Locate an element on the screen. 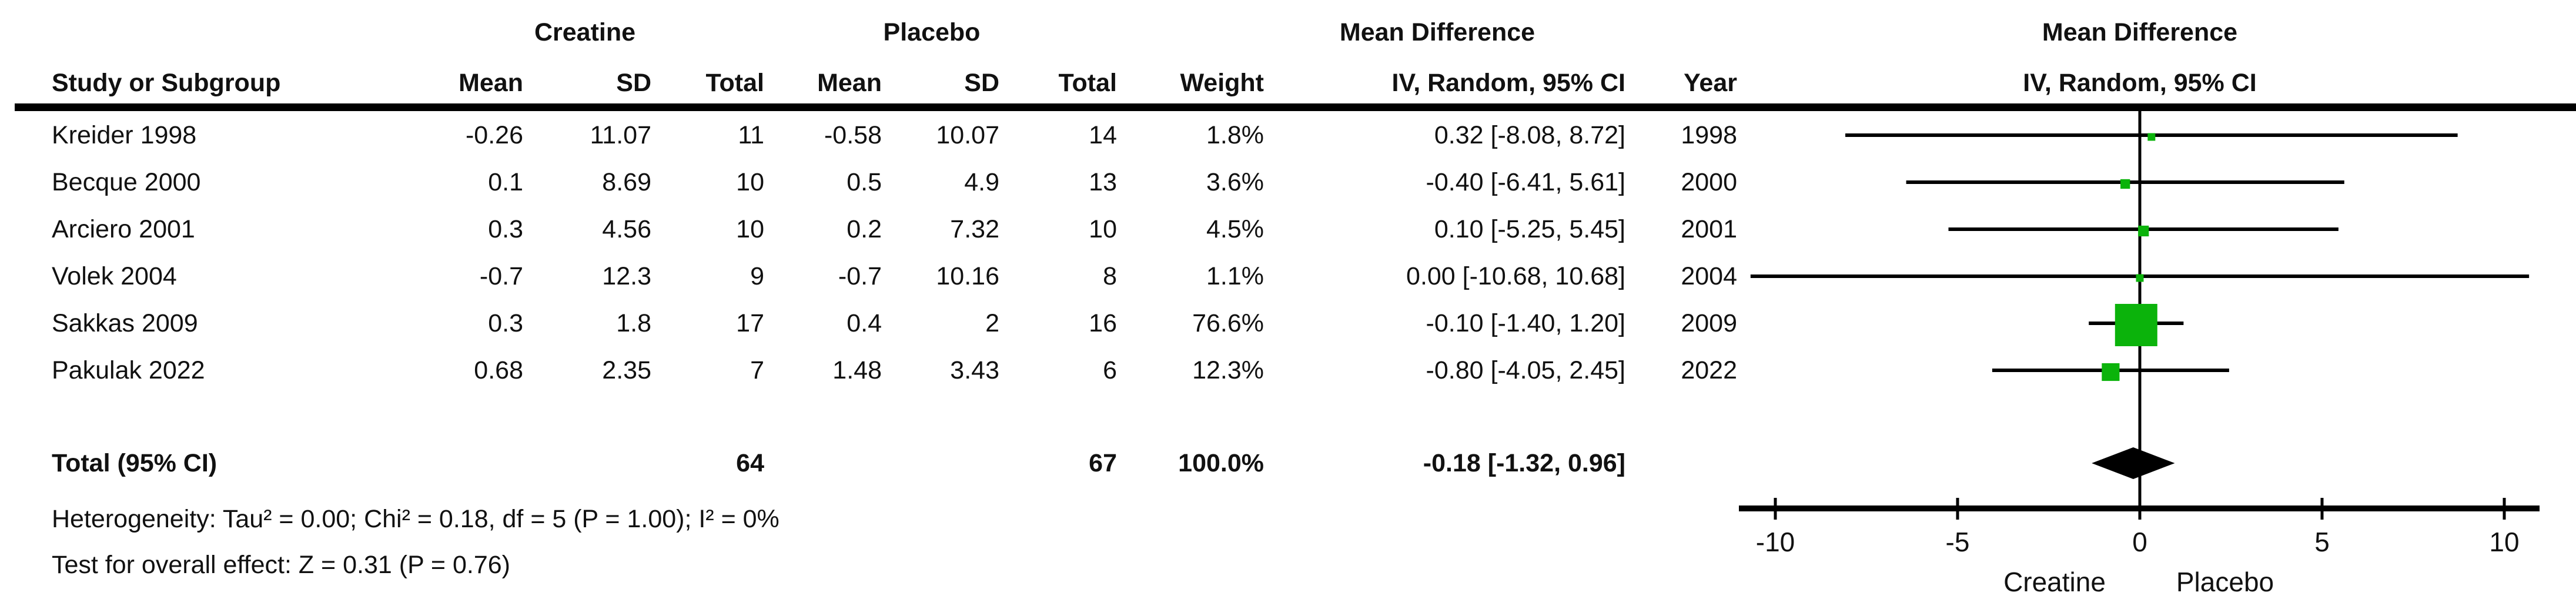  creatine-total-header: Total is located at coordinates (734, 83).